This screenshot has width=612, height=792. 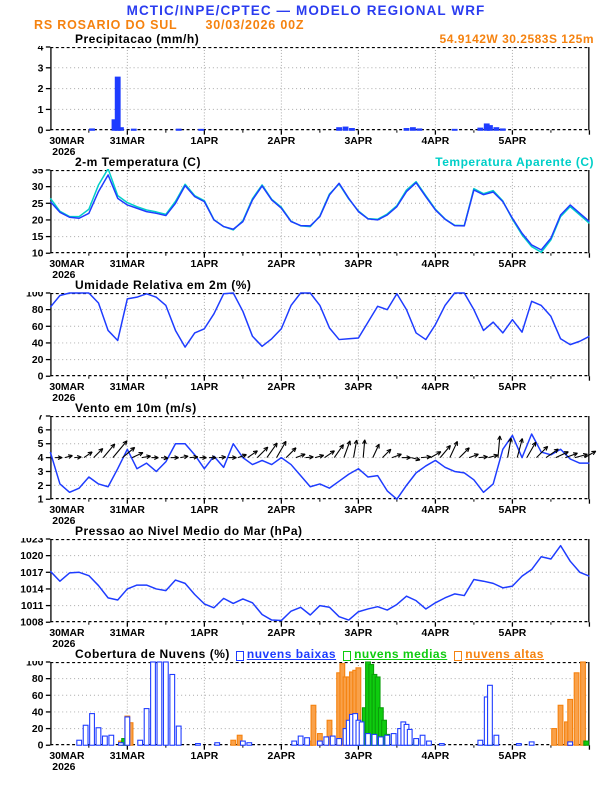 I want to click on panel-nuvens-title: Cobertura de Nuvens (%), so click(x=152, y=654).